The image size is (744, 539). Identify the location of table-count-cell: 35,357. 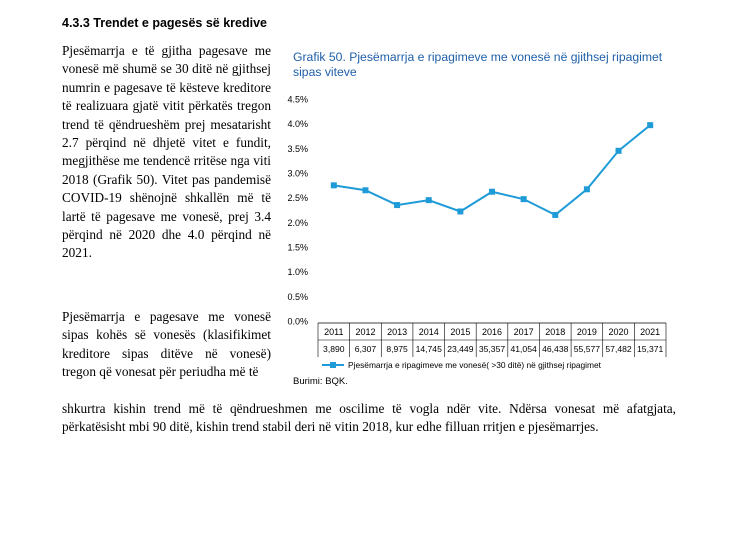
(492, 349).